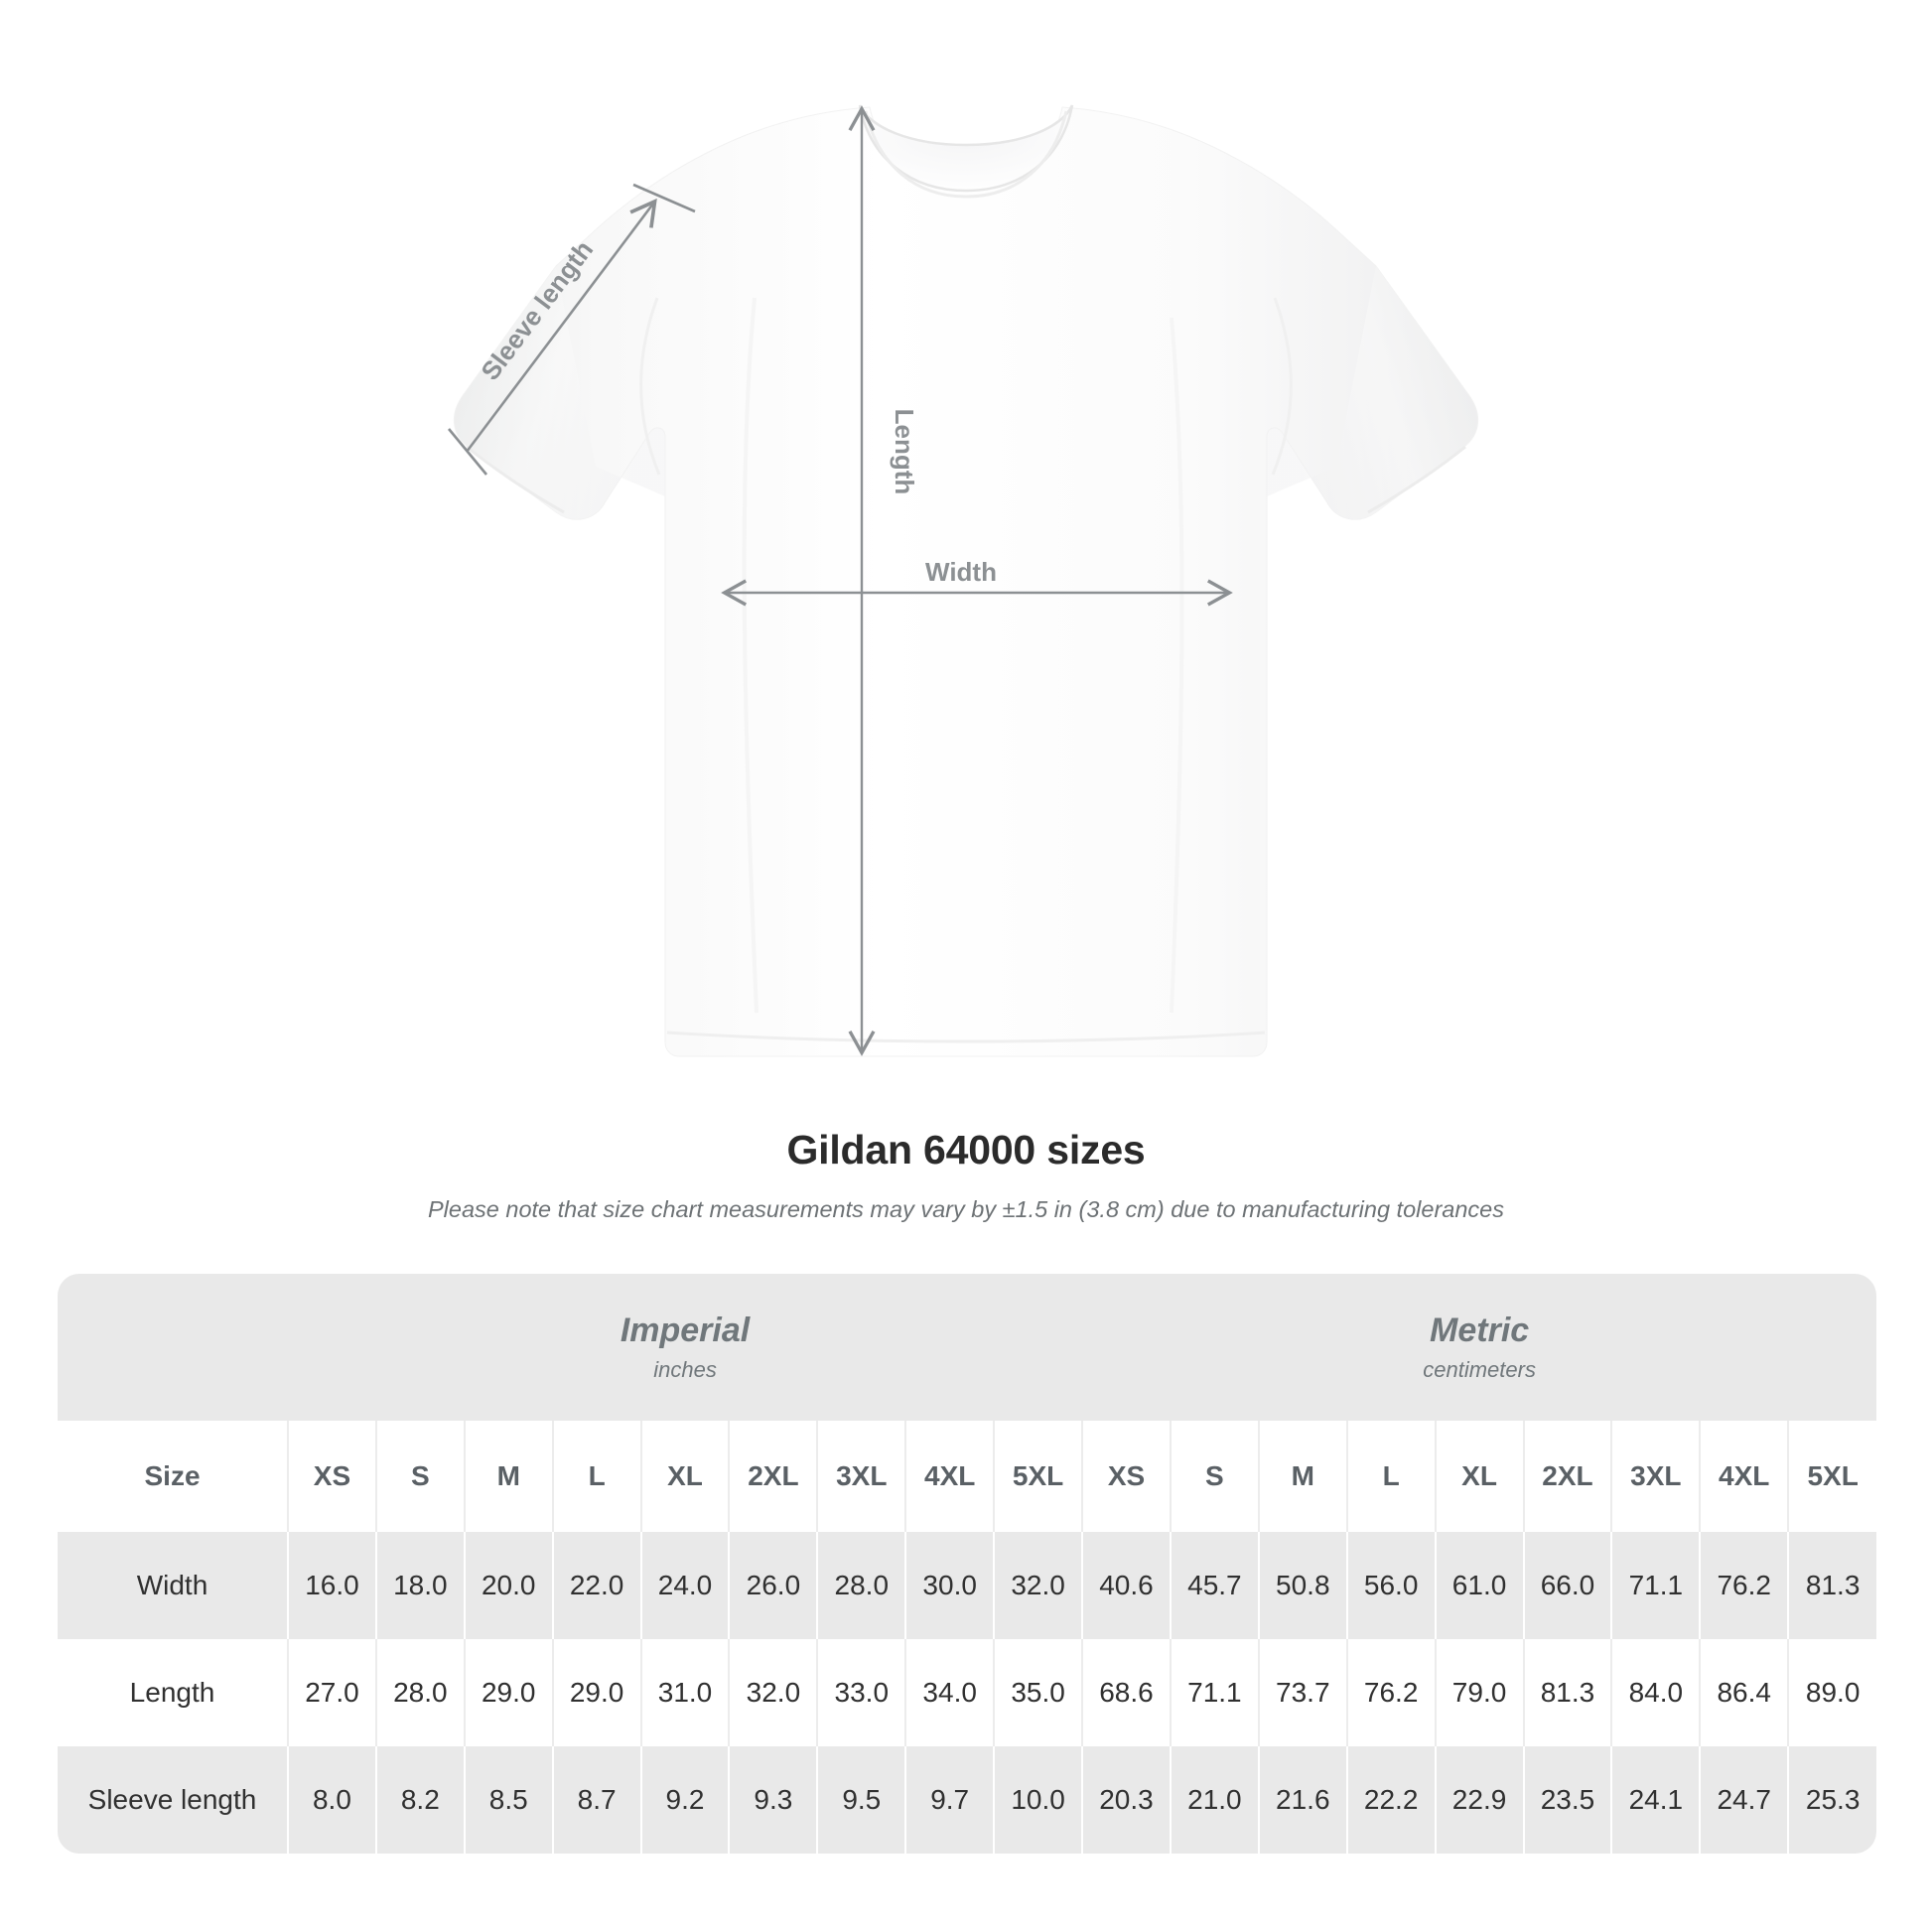  What do you see at coordinates (173, 1348) in the screenshot?
I see `unit-banner-spacer` at bounding box center [173, 1348].